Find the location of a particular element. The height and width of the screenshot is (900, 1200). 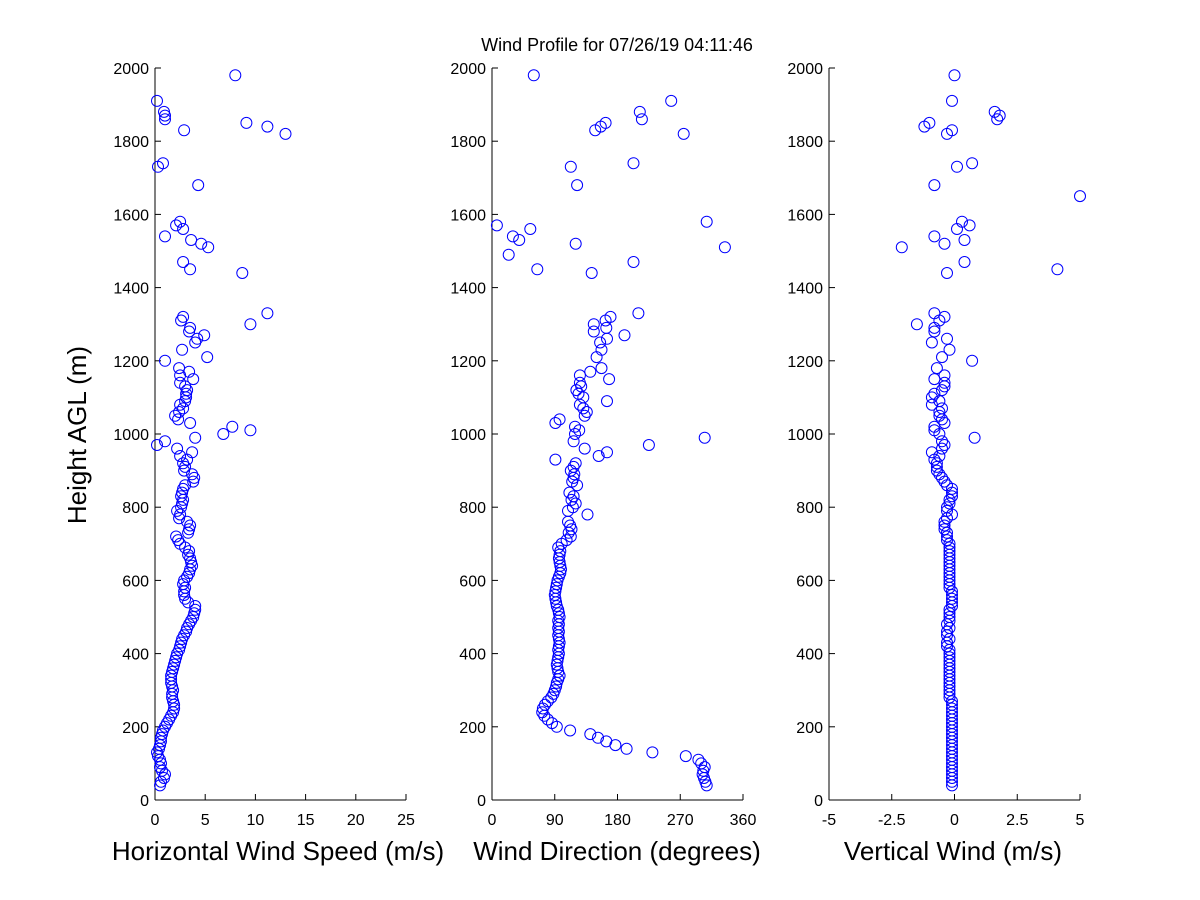

direction-x-tick-label: 90 is located at coordinates (555, 820).